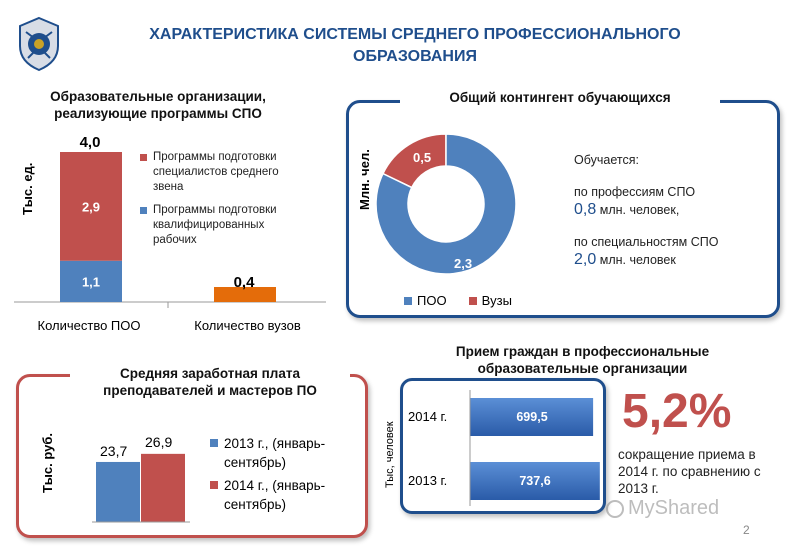 The width and height of the screenshot is (800, 554). Describe the element at coordinates (422, 157) in the screenshot. I see `chart2-label-vuz: 0,5` at that location.